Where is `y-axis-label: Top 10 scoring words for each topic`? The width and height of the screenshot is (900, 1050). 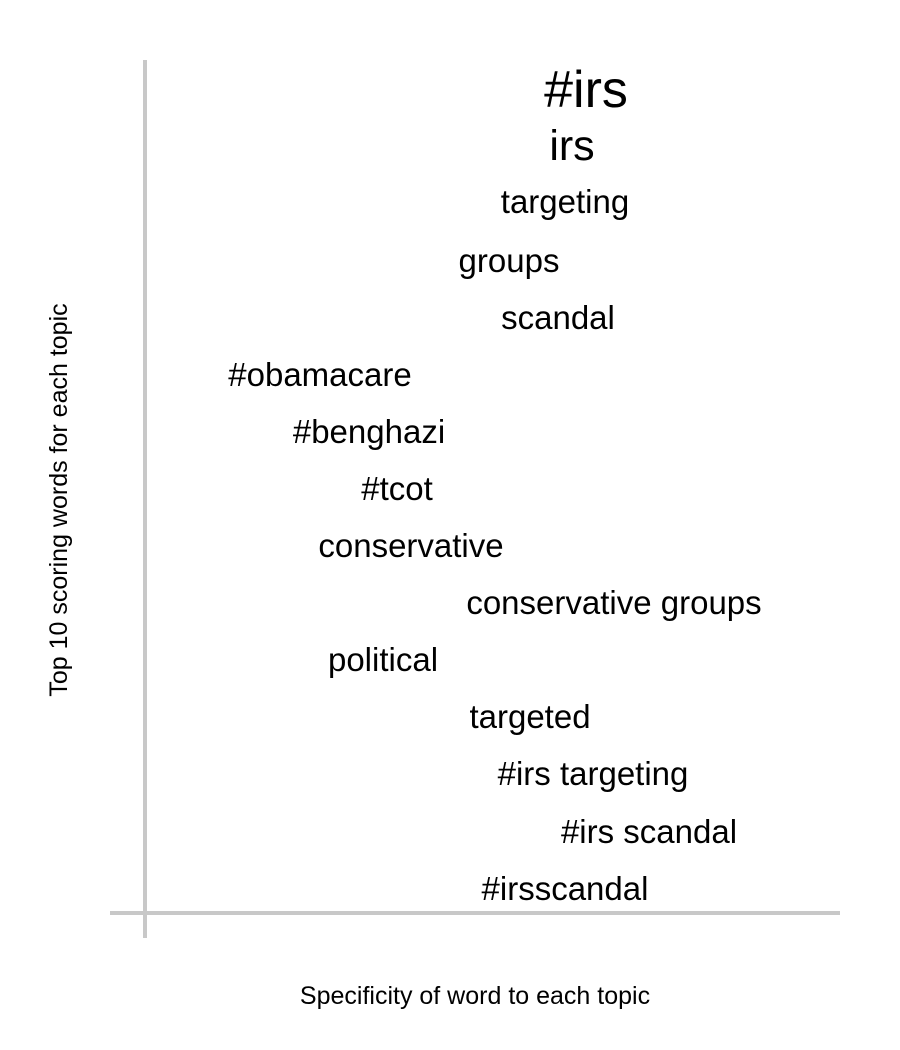
y-axis-label: Top 10 scoring words for each topic is located at coordinates (59, 499).